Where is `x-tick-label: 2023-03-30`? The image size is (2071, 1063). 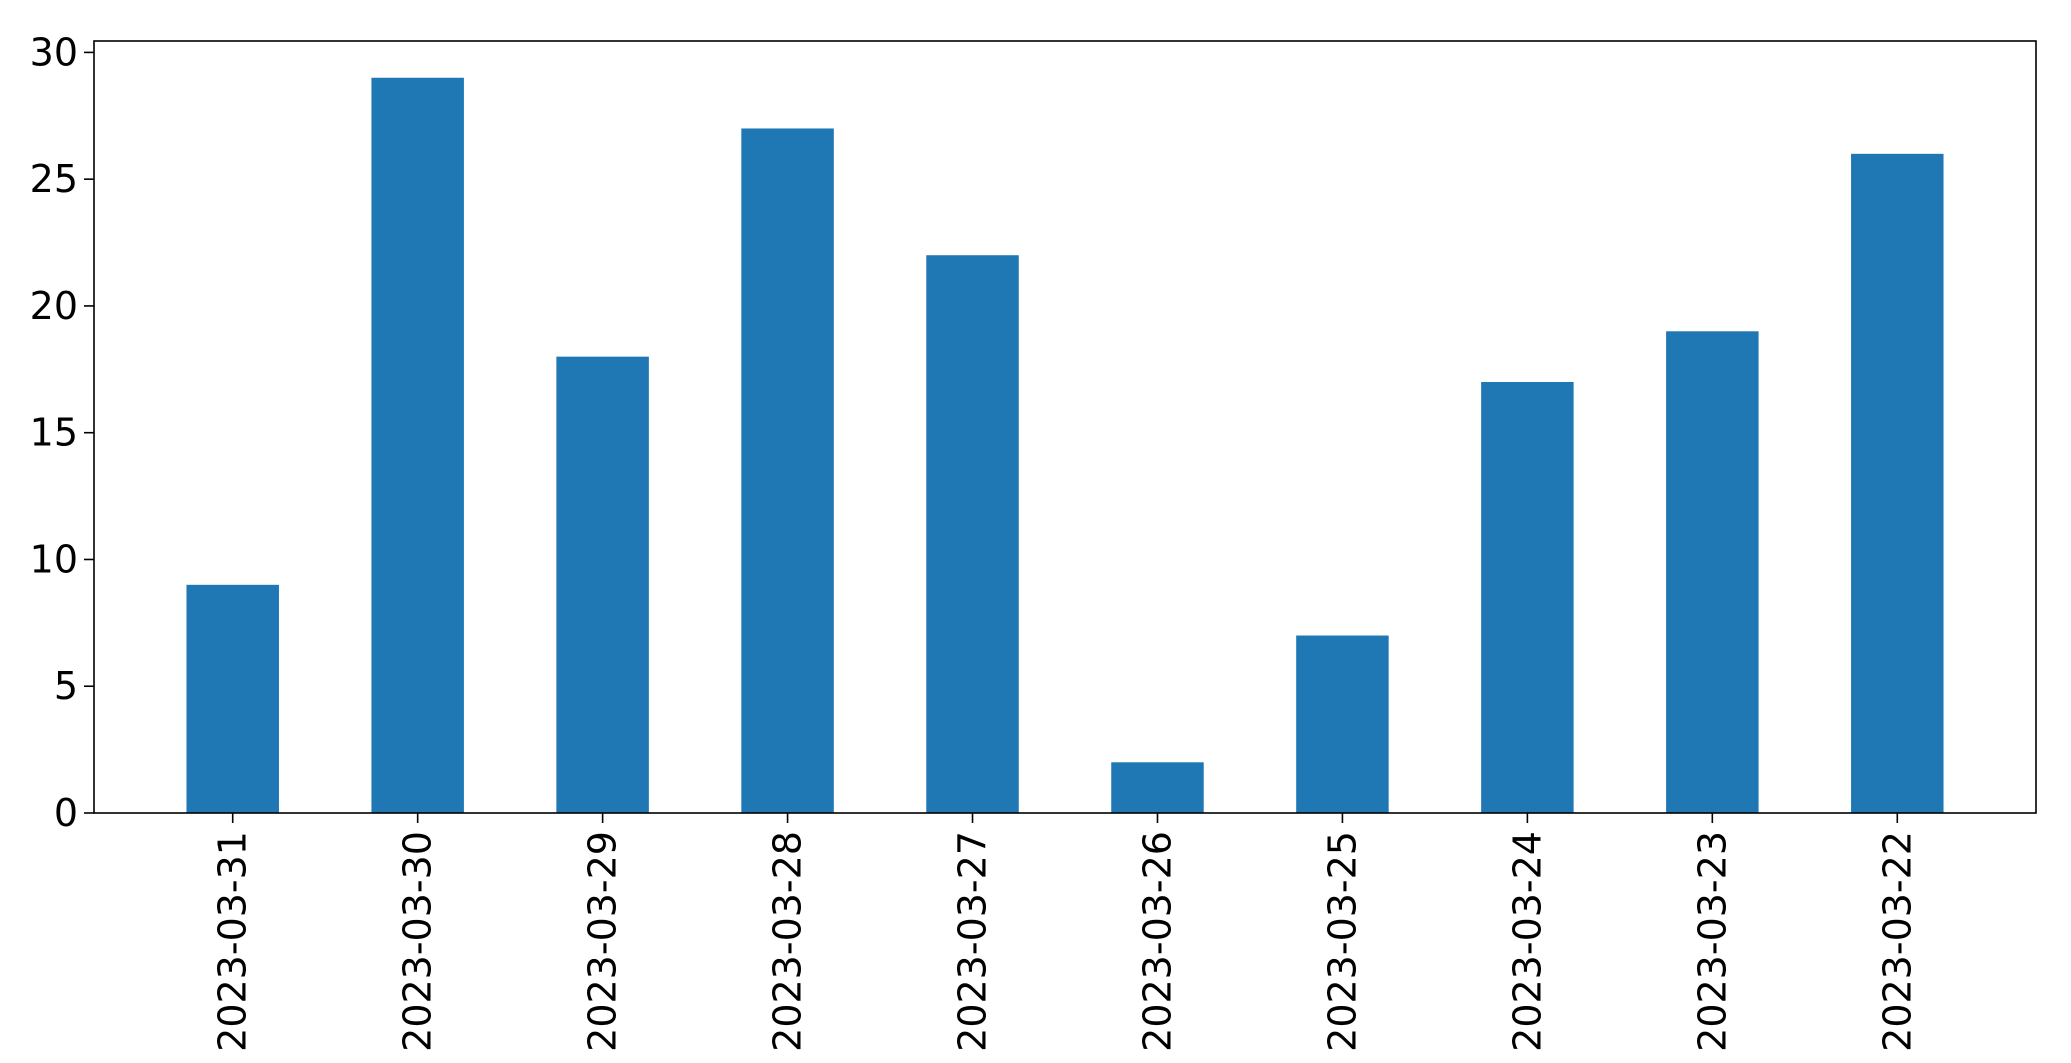 x-tick-label: 2023-03-30 is located at coordinates (418, 941).